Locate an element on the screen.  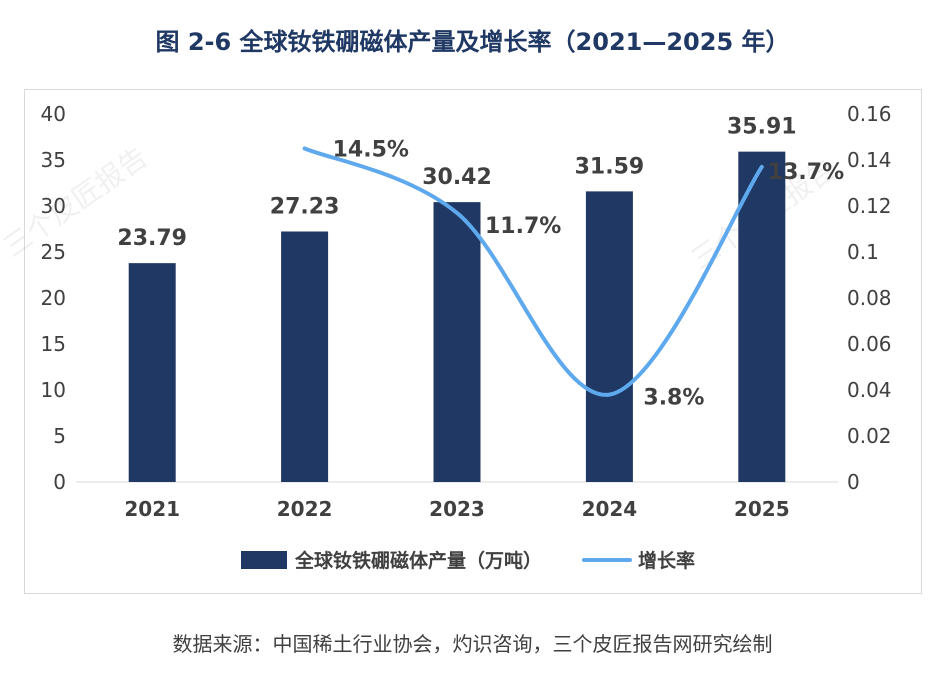
x-tick-label: 2025 is located at coordinates (762, 509).